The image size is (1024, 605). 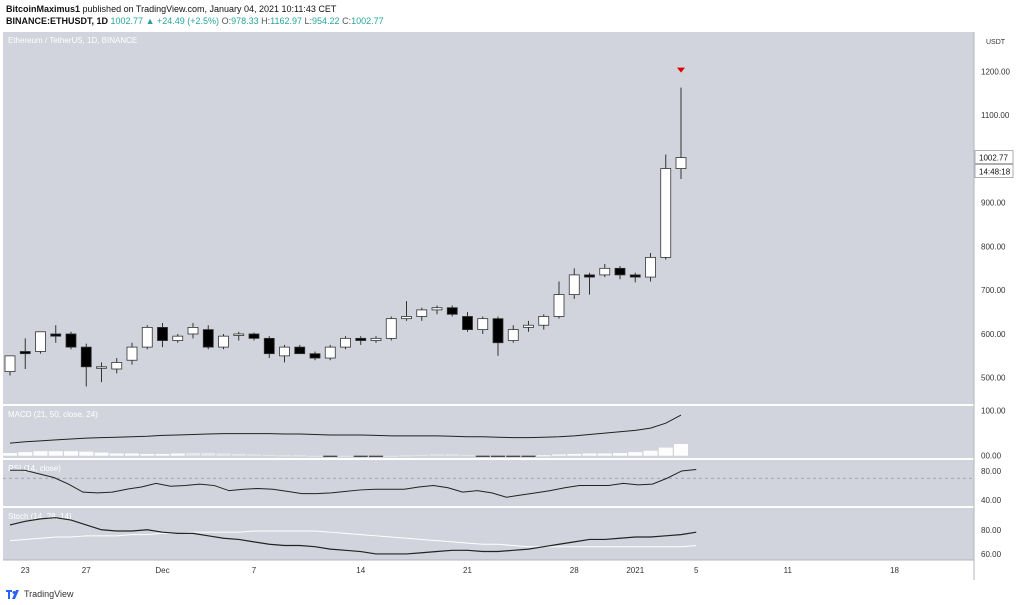 I want to click on y-tick-label: 500.00, so click(x=993, y=378).